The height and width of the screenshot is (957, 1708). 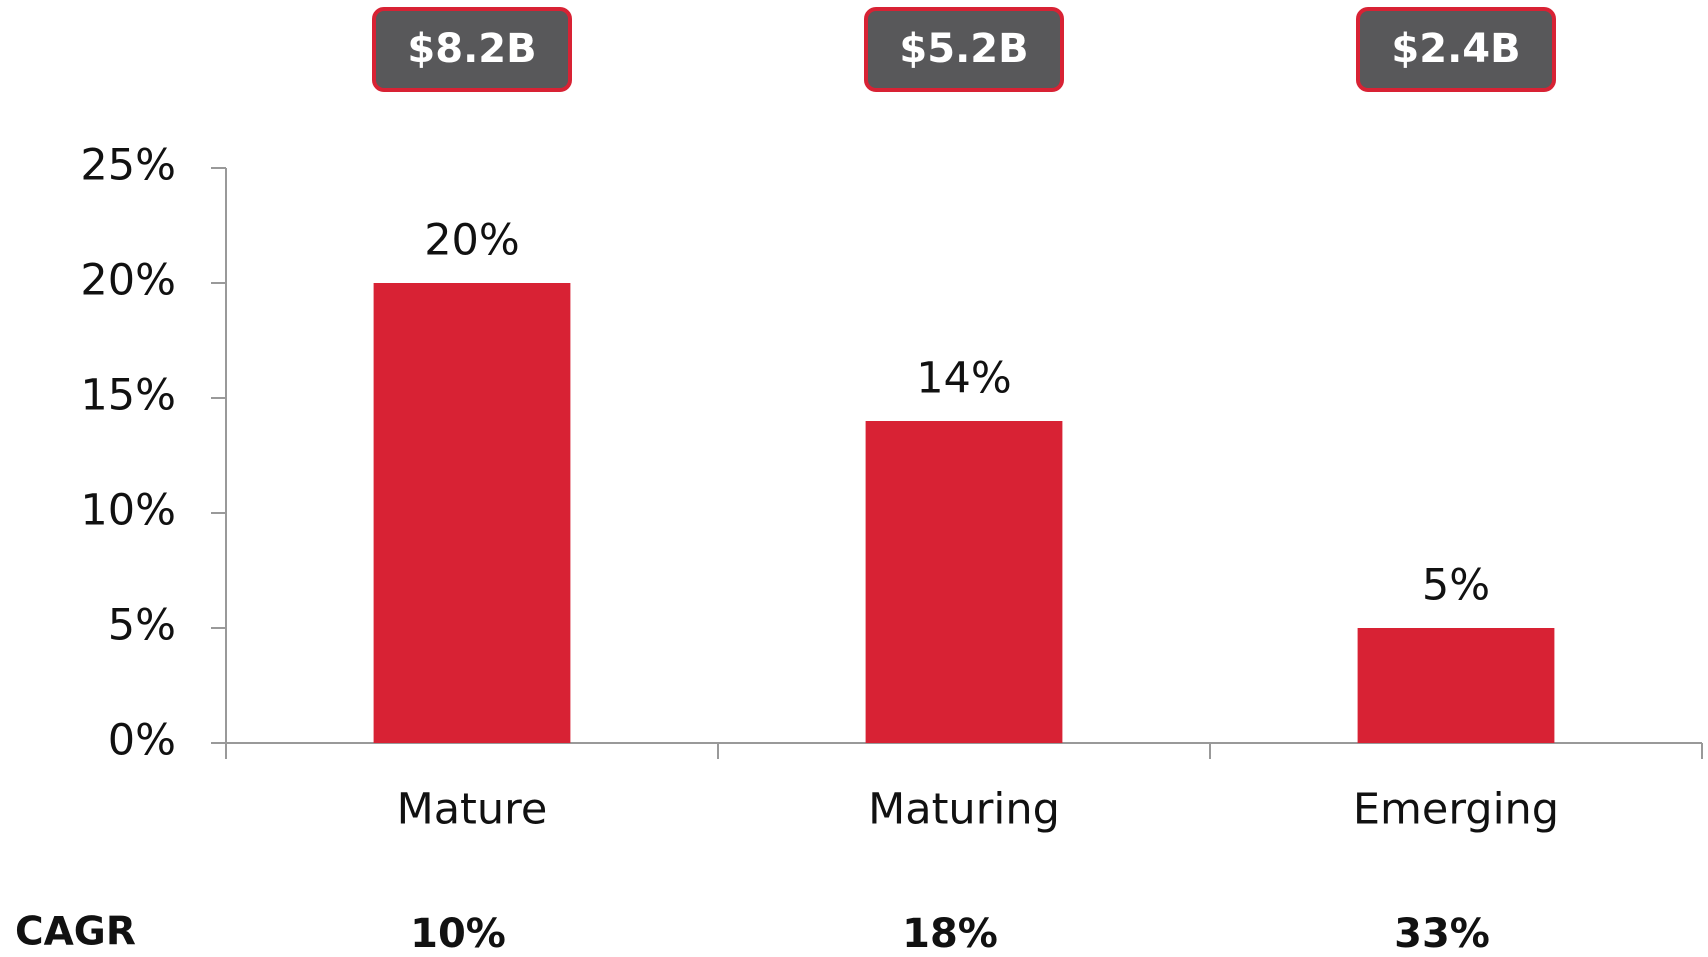 I want to click on cagr-value: 33%, so click(x=1442, y=934).